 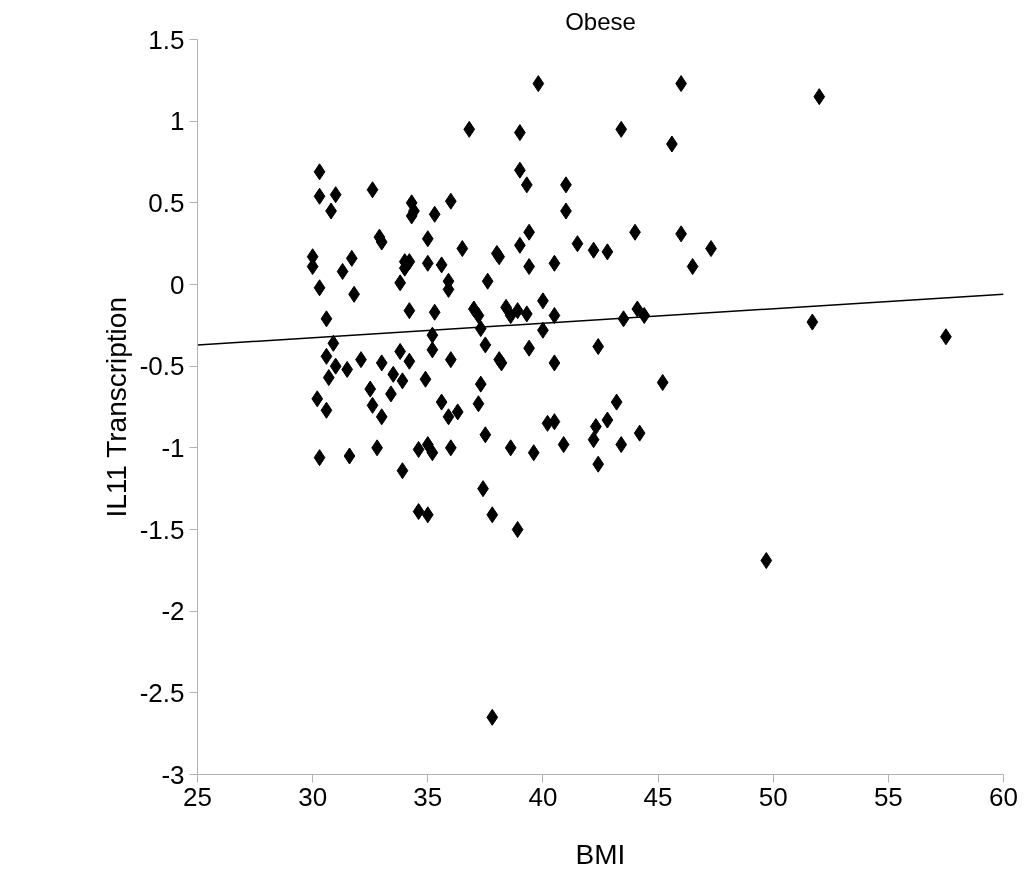 What do you see at coordinates (162, 366) in the screenshot?
I see `y-tick-label: -0.5` at bounding box center [162, 366].